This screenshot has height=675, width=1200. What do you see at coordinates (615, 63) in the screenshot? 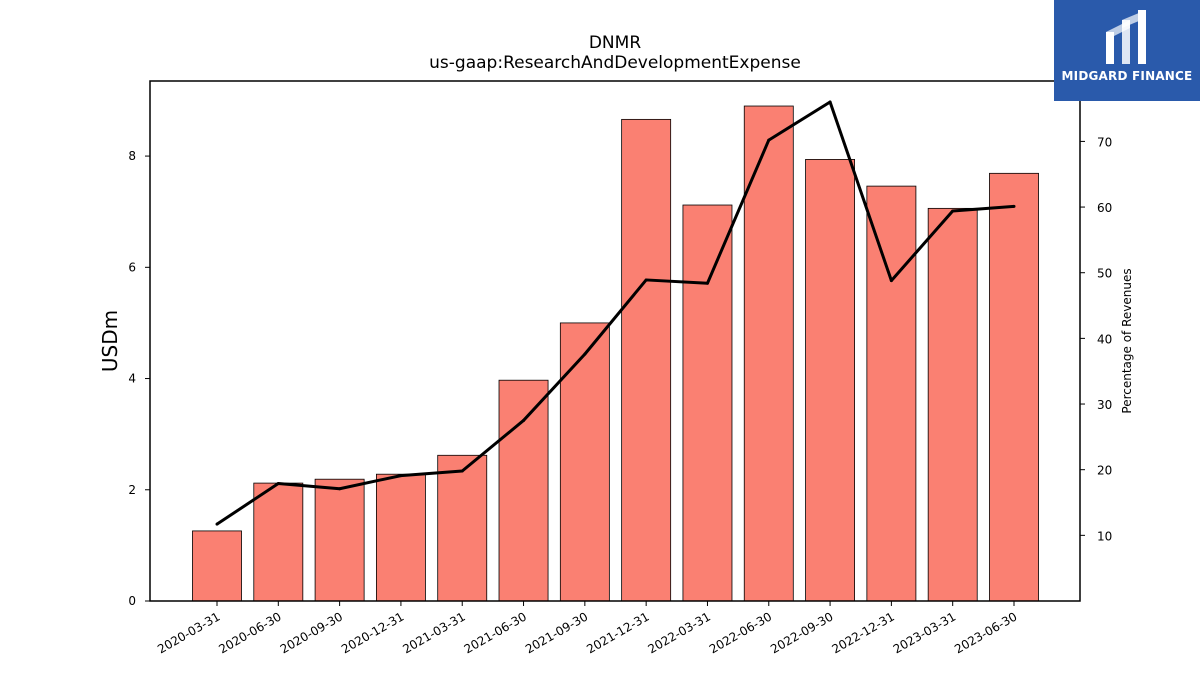
I see `chart-subtitle: us-gaap:ResearchAndDevelopmentExpense` at bounding box center [615, 63].